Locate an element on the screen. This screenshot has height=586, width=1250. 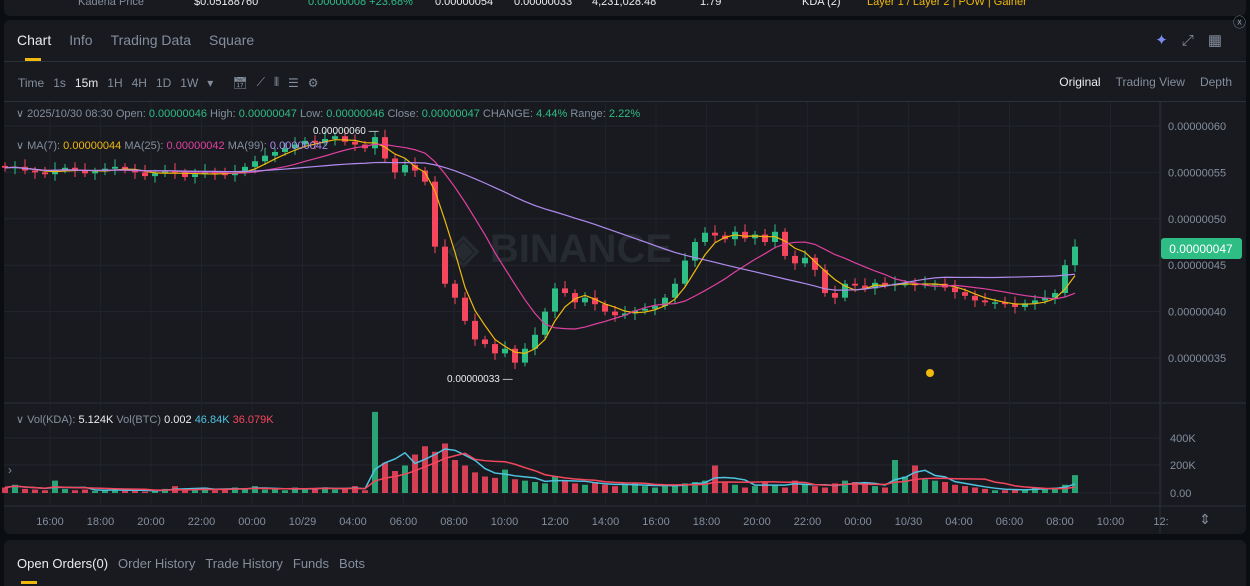
interval-time: Time is located at coordinates (31, 82).